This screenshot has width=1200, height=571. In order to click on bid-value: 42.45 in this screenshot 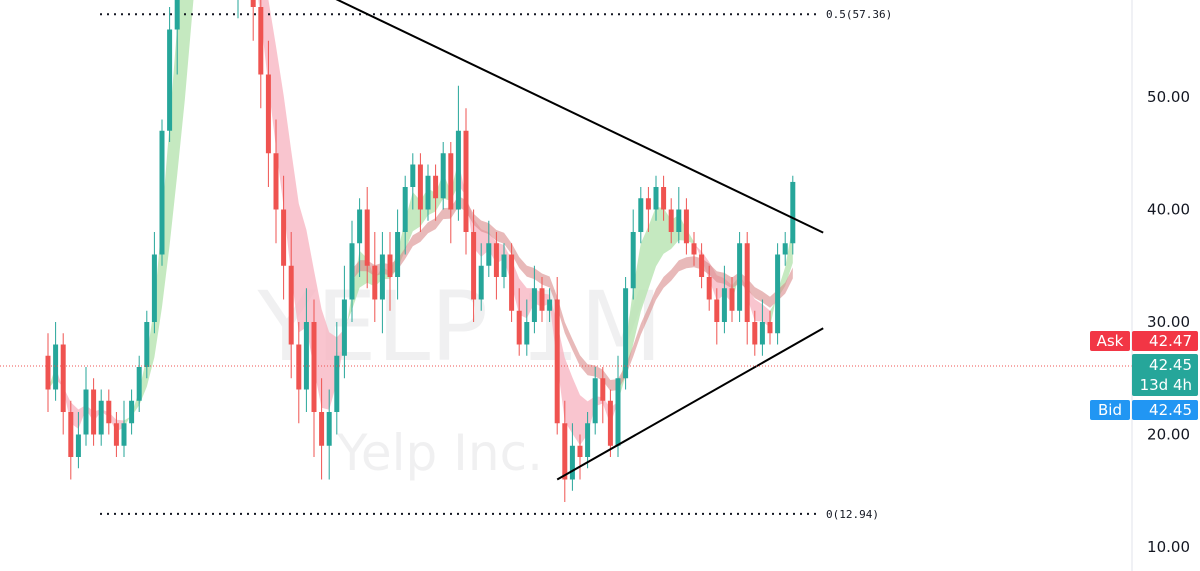, I will do `click(1165, 410)`.